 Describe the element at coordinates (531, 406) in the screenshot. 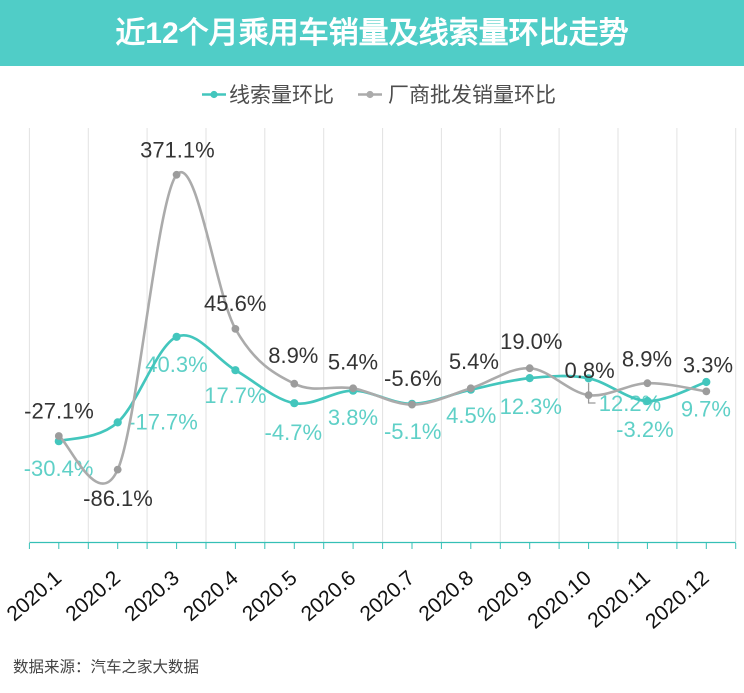

I see `svg-text: 12.3%` at that location.